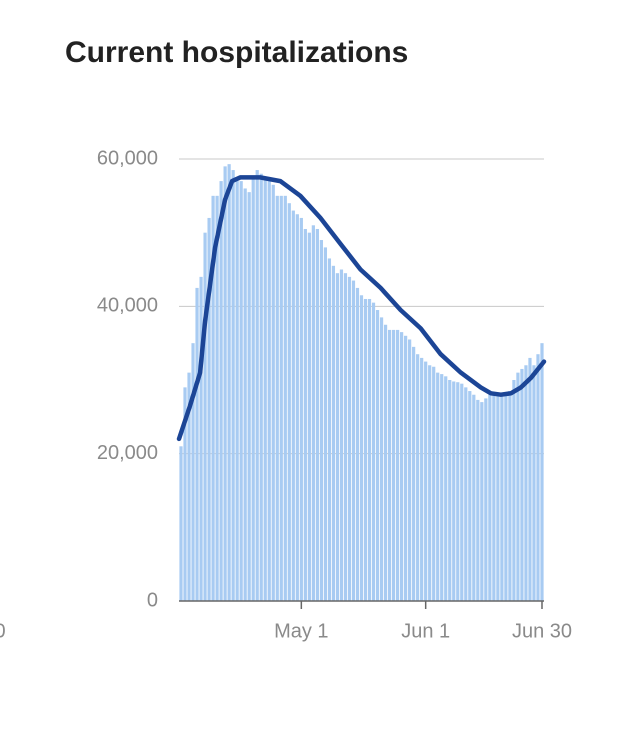 The image size is (624, 731). Describe the element at coordinates (127, 306) in the screenshot. I see `y-tick-label: 40,000` at that location.